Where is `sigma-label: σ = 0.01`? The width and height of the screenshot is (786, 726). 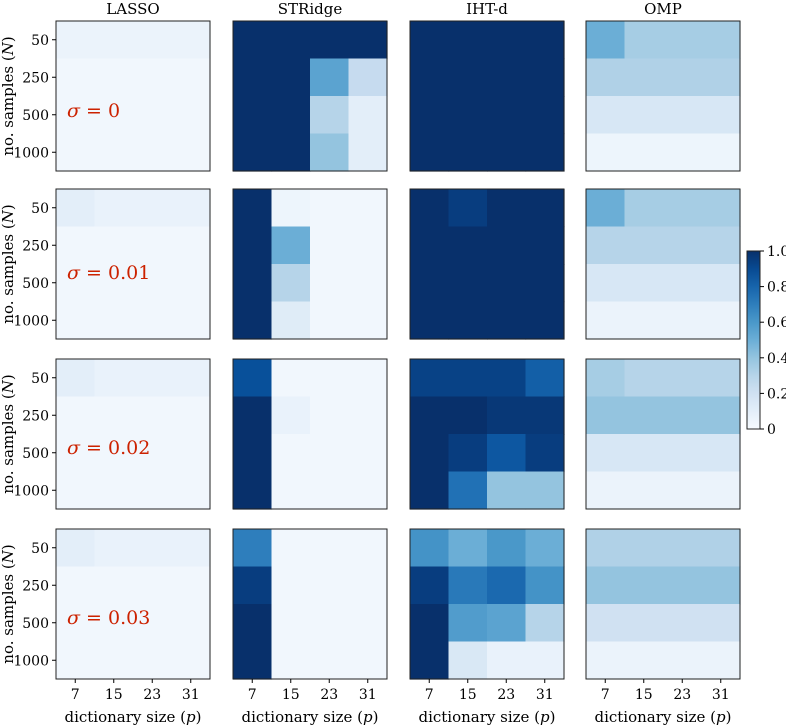
sigma-label: σ = 0.01 is located at coordinates (108, 273).